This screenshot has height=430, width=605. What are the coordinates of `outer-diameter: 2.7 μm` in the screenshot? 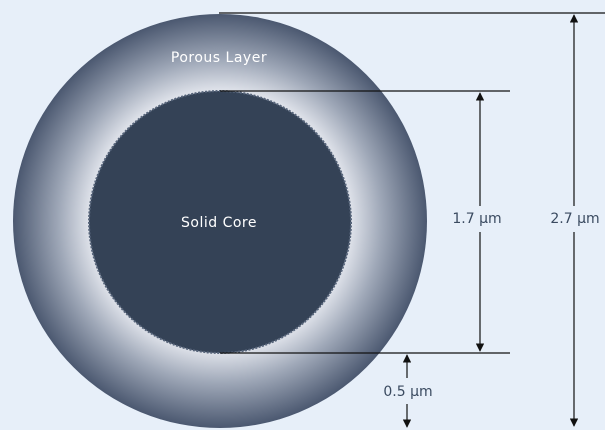 It's located at (574, 219).